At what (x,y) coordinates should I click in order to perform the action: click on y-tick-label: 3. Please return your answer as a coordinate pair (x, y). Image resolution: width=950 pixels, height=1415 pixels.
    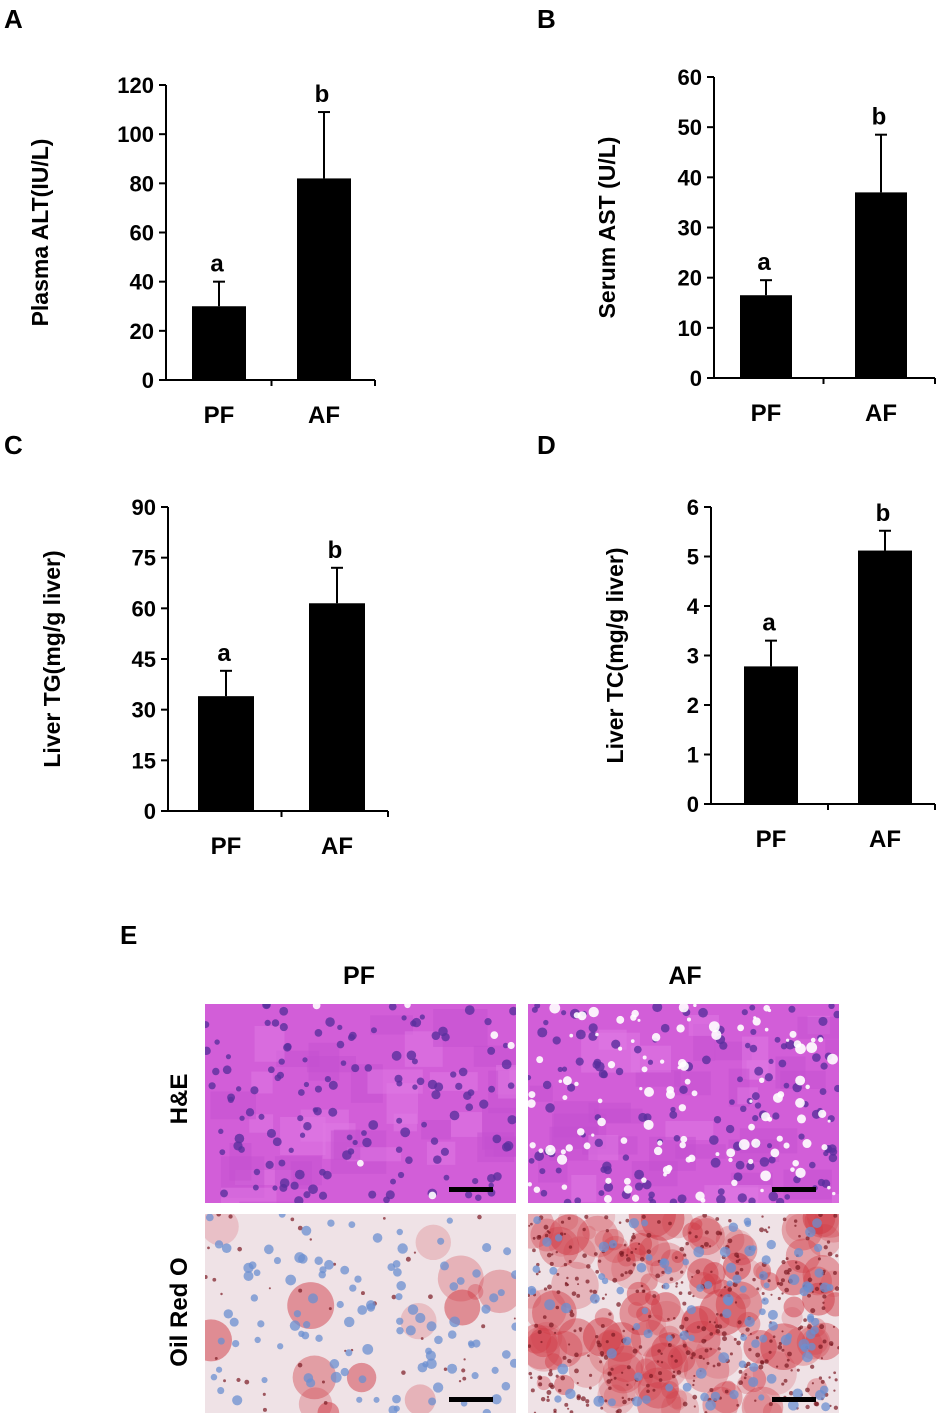
    Looking at the image, I should click on (693, 656).